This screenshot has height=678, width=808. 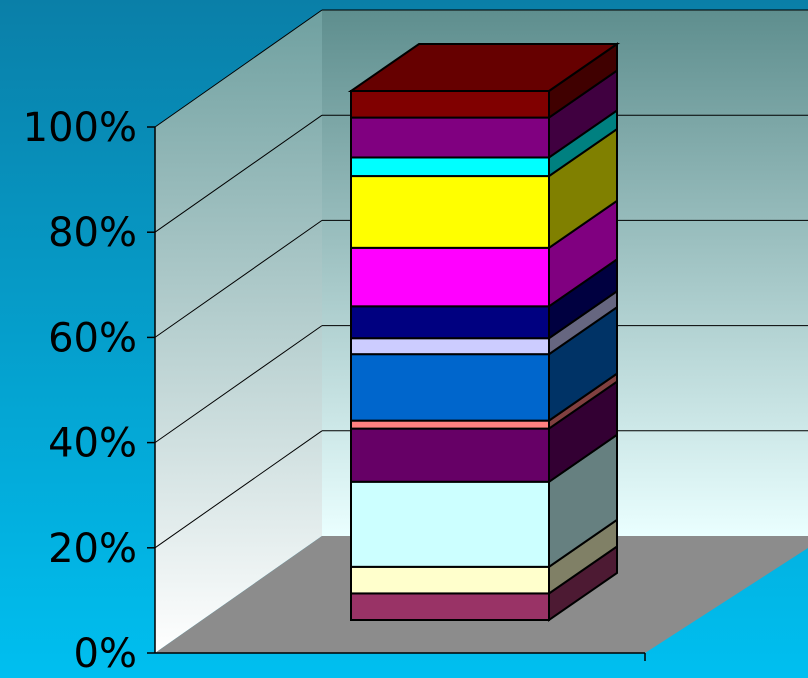 I want to click on y-tick-label-0: 0%, so click(x=105, y=654).